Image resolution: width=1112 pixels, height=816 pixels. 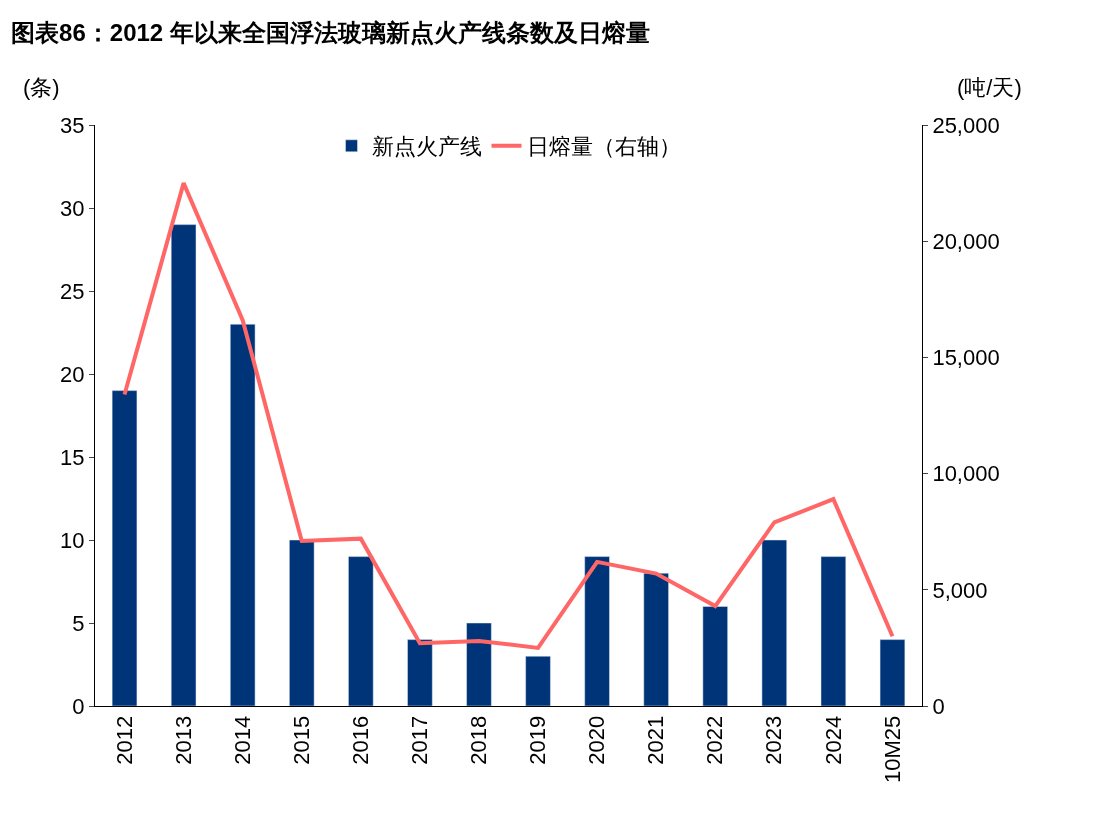 What do you see at coordinates (72, 291) in the screenshot?
I see `y-tick-label: 25` at bounding box center [72, 291].